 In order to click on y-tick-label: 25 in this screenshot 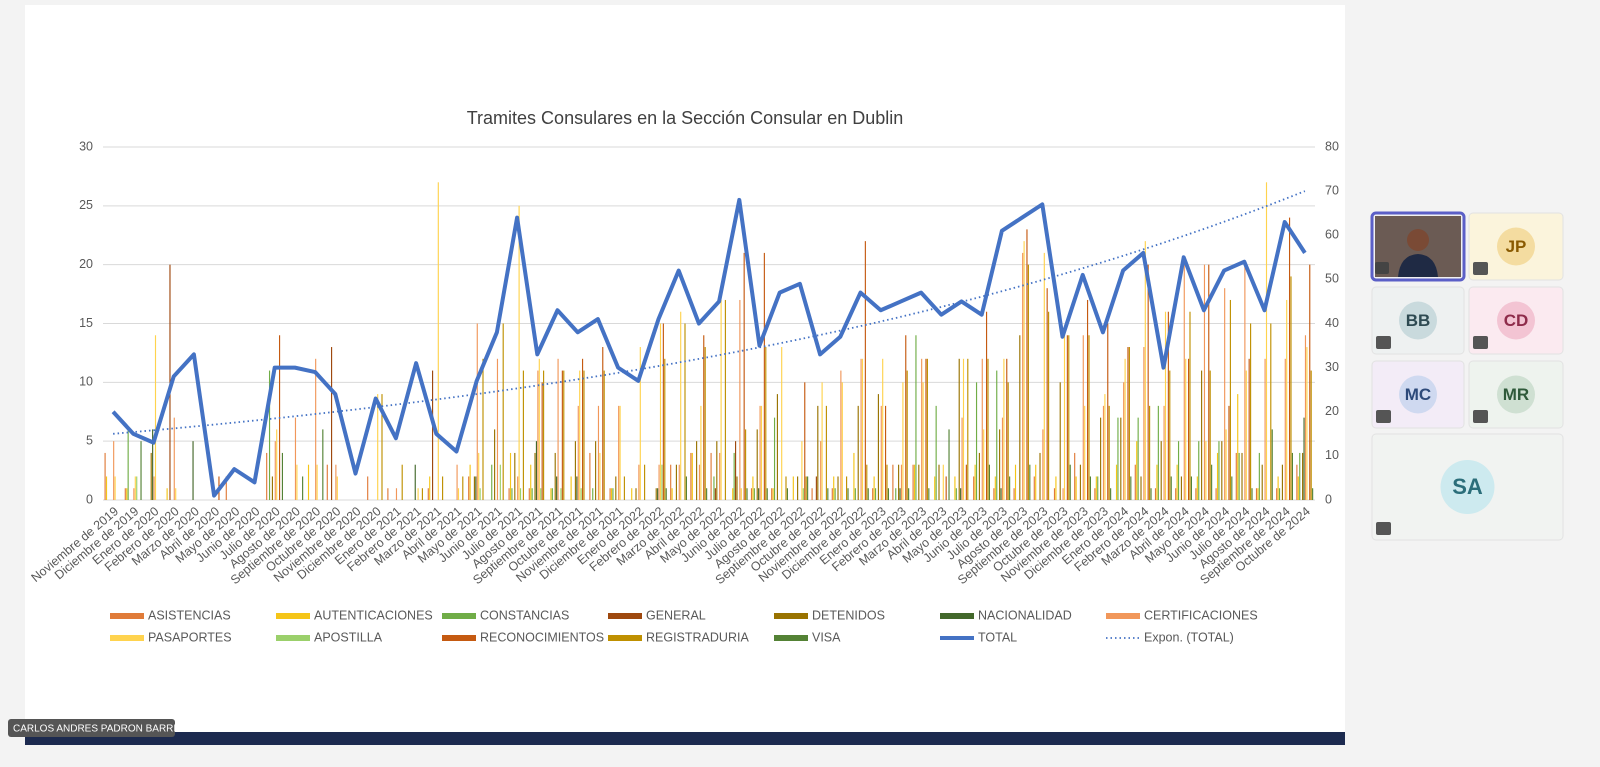, I will do `click(86, 205)`.